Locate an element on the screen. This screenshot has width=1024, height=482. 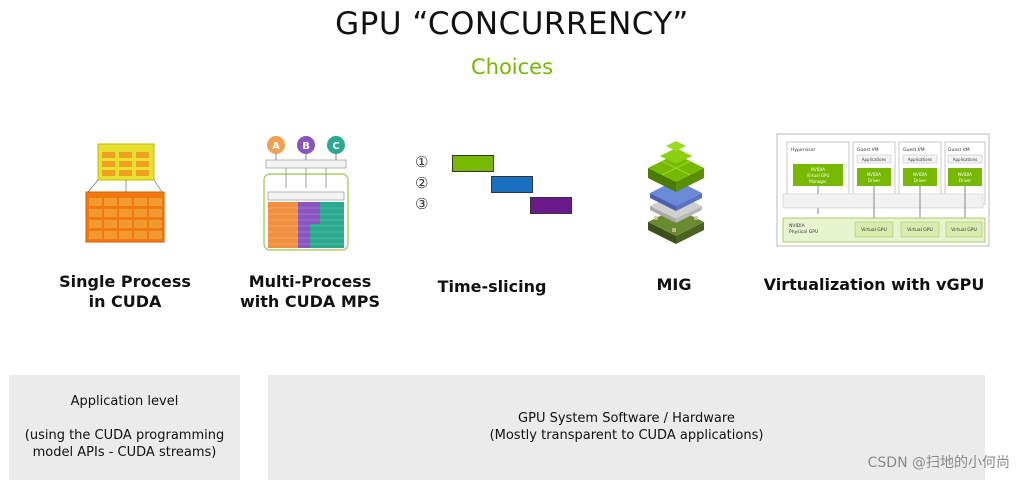
label-single-process-line-2: in CUDA is located at coordinates (125, 301).